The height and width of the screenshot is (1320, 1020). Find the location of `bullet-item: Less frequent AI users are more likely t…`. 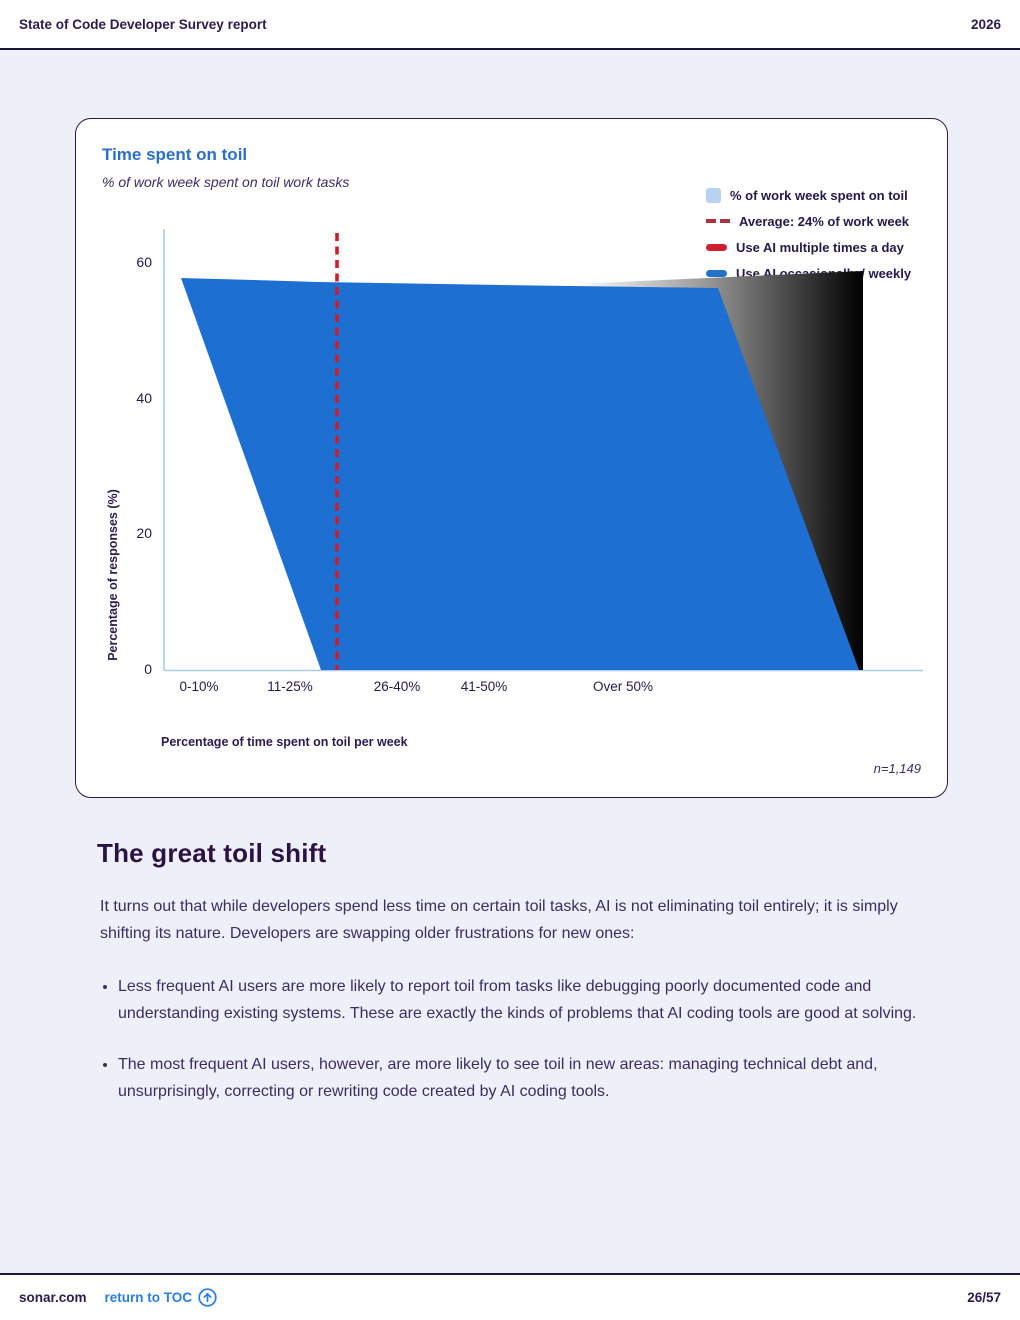

bullet-item: Less frequent AI users are more likely t… is located at coordinates (525, 1000).